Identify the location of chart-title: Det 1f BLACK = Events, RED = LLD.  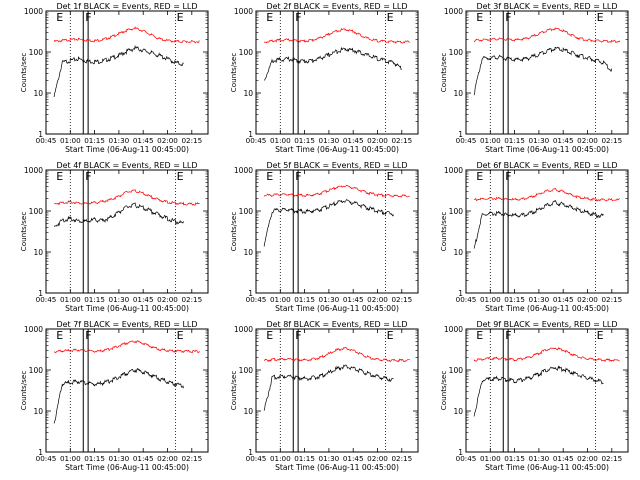
(126, 6).